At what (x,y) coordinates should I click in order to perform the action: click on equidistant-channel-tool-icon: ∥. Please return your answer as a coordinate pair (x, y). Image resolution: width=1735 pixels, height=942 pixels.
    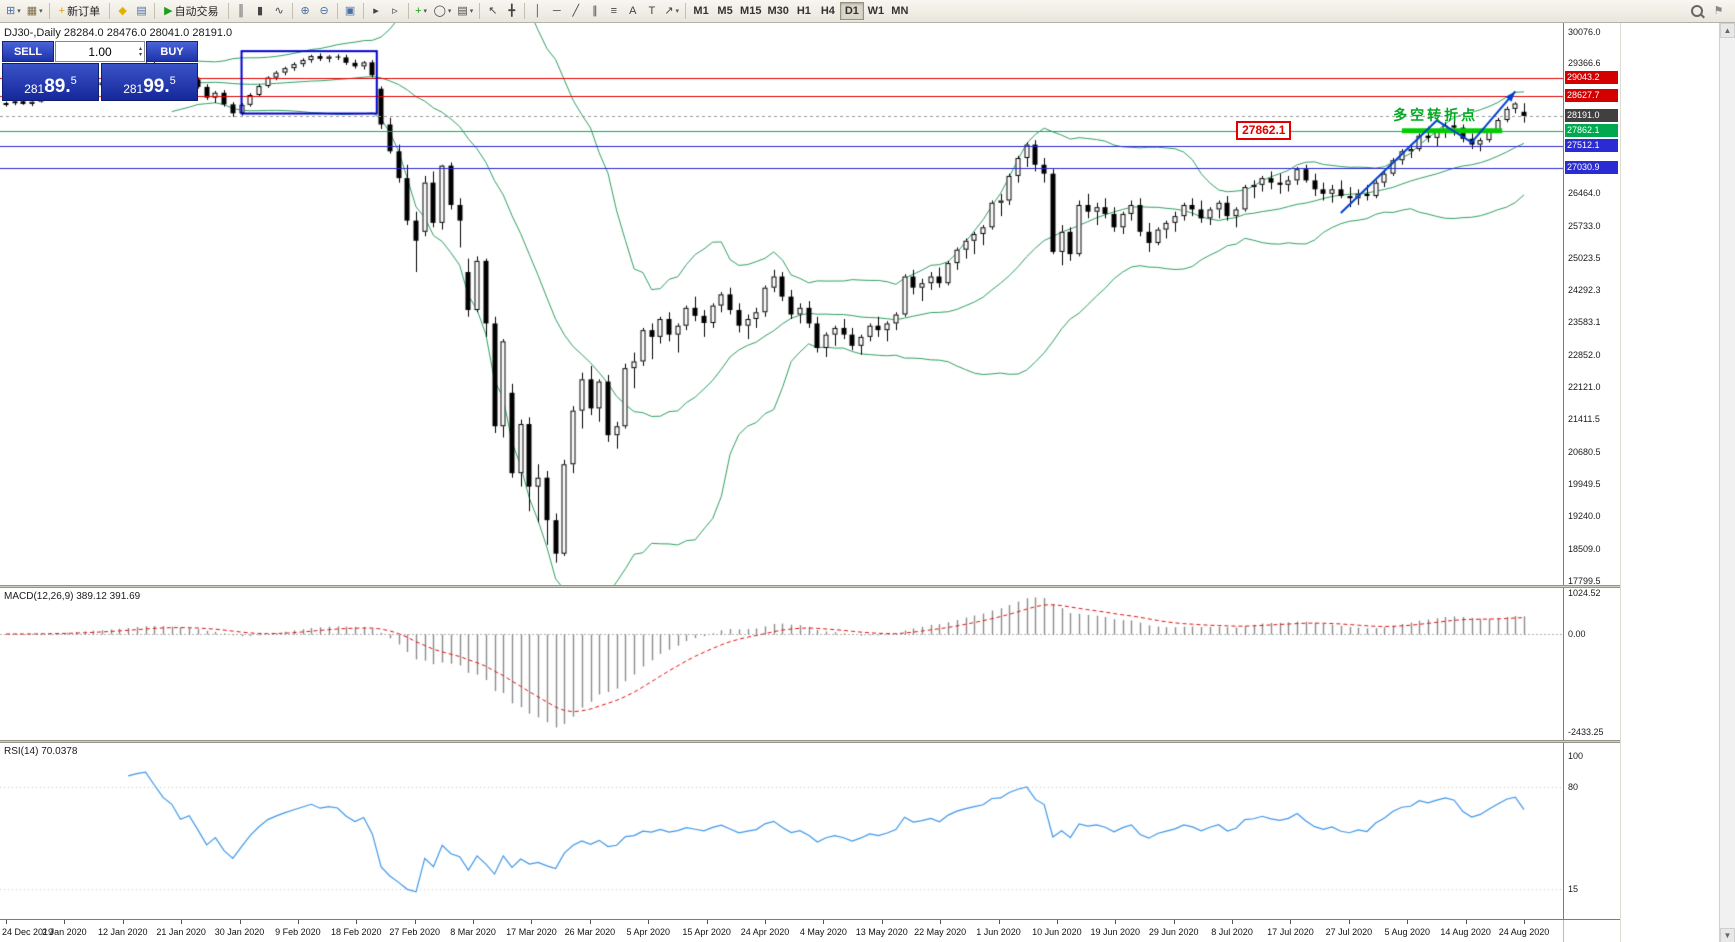
    Looking at the image, I should click on (595, 10).